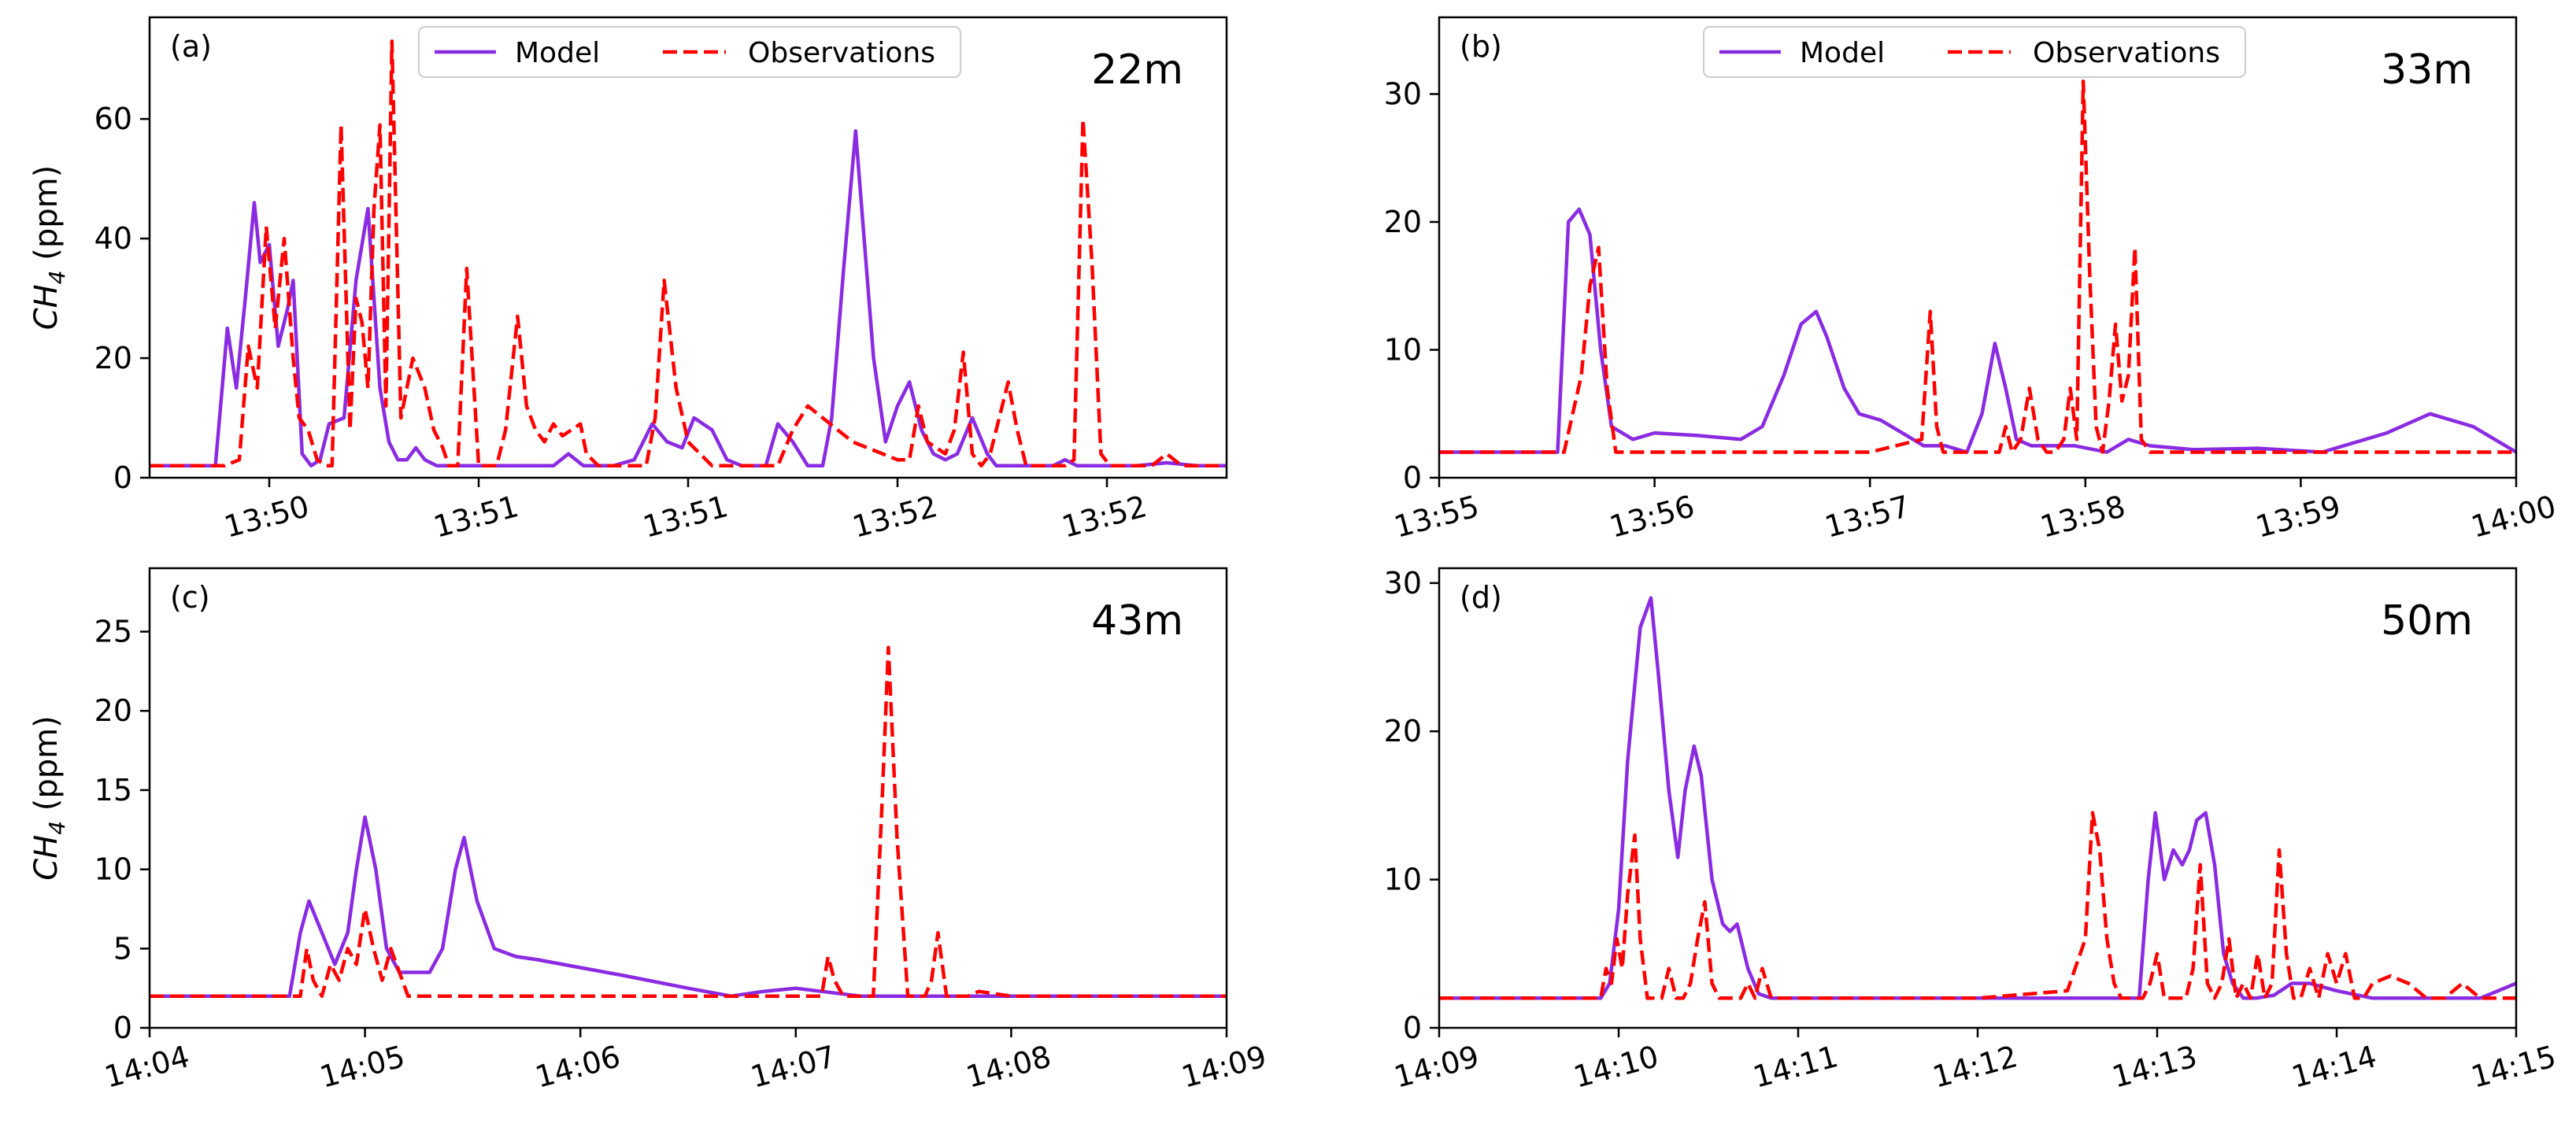  I want to click on x-tick-label: 14:06, so click(577, 1067).